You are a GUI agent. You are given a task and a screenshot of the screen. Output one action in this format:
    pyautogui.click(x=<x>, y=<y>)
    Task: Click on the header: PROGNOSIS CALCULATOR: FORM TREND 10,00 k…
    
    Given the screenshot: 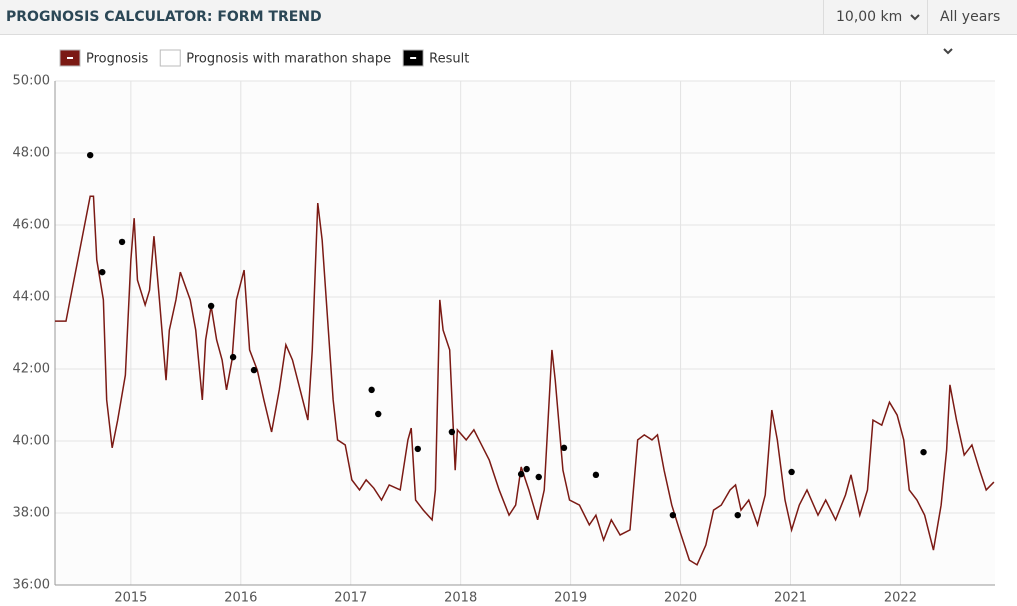 What is the action you would take?
    pyautogui.click(x=508, y=27)
    